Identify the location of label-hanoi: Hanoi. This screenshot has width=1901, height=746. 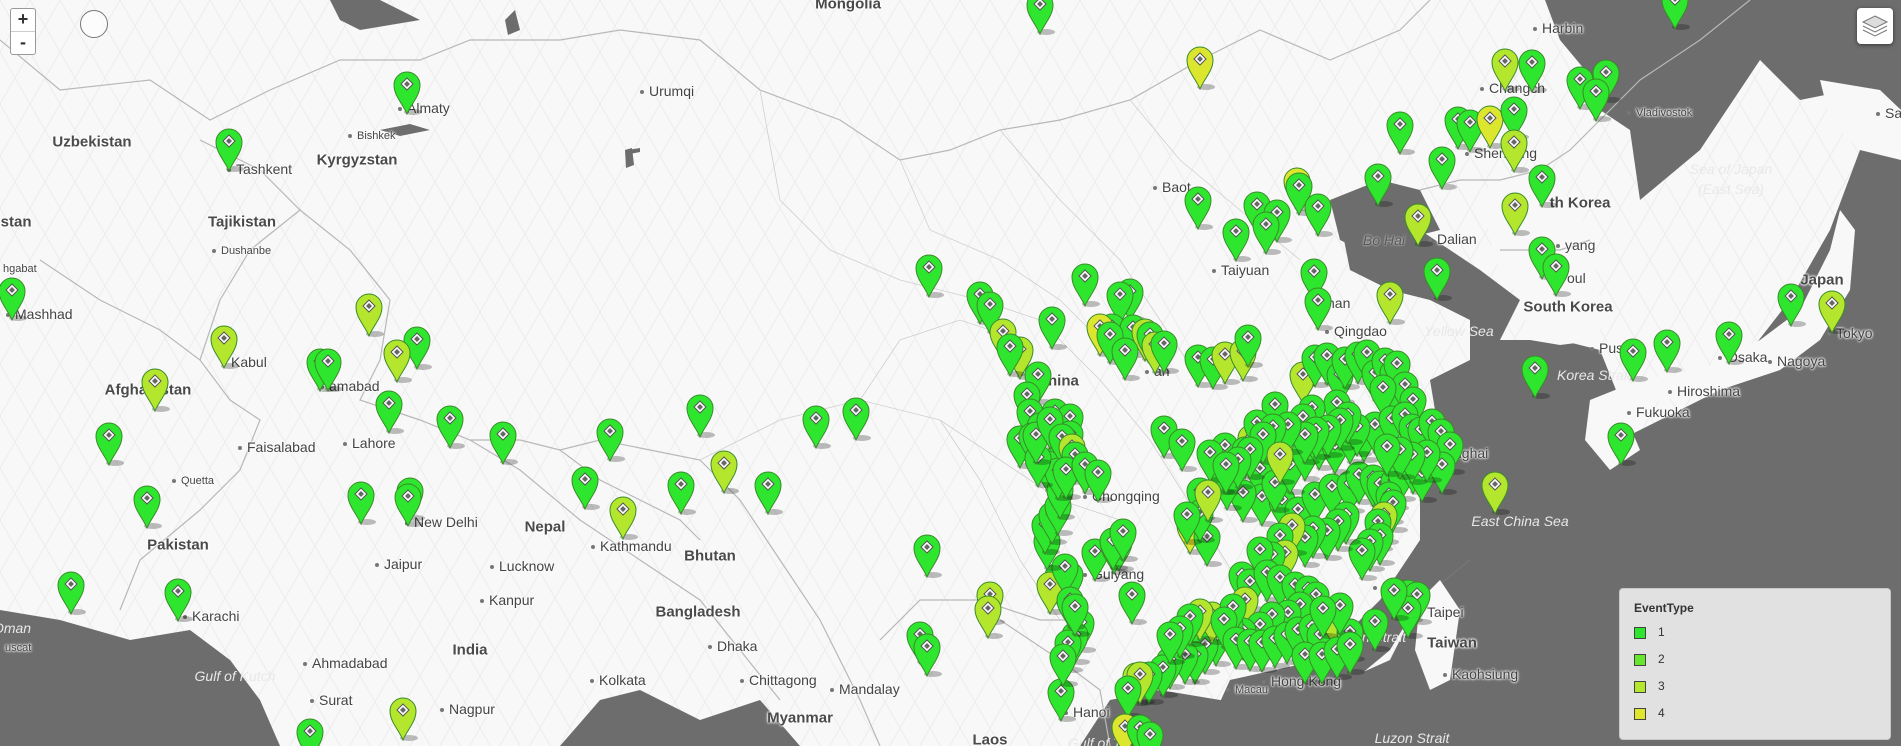
(1087, 712).